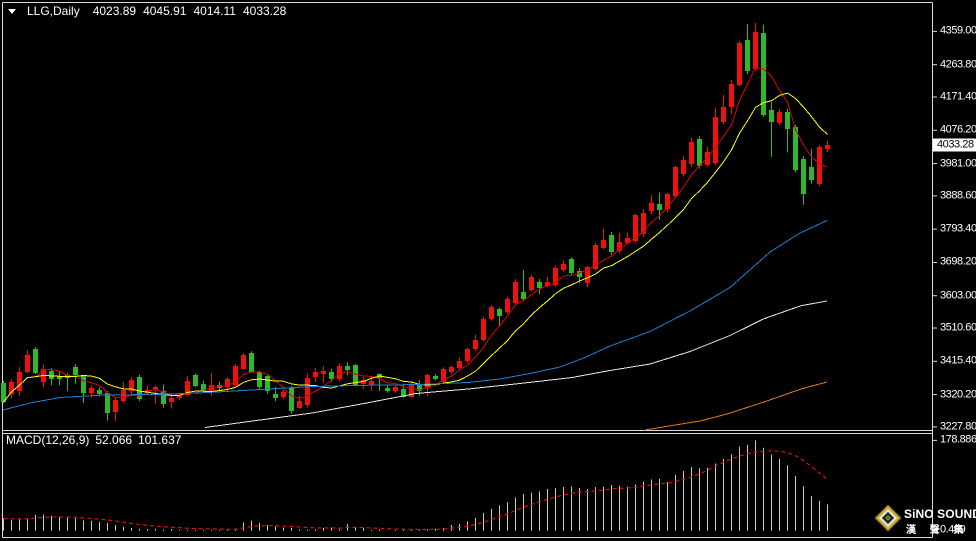 Image resolution: width=976 pixels, height=541 pixels. I want to click on ma-slowest-orange-line, so click(736, 406).